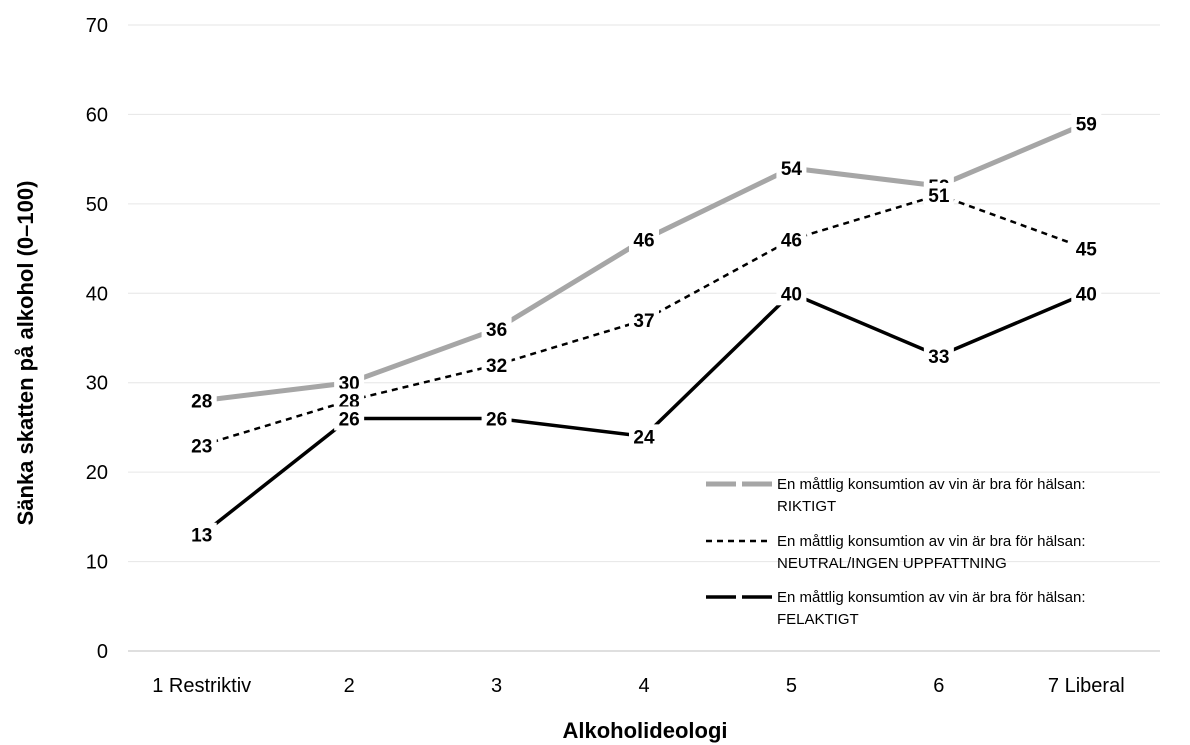  Describe the element at coordinates (102, 652) in the screenshot. I see `y-tick-label: 0` at that location.